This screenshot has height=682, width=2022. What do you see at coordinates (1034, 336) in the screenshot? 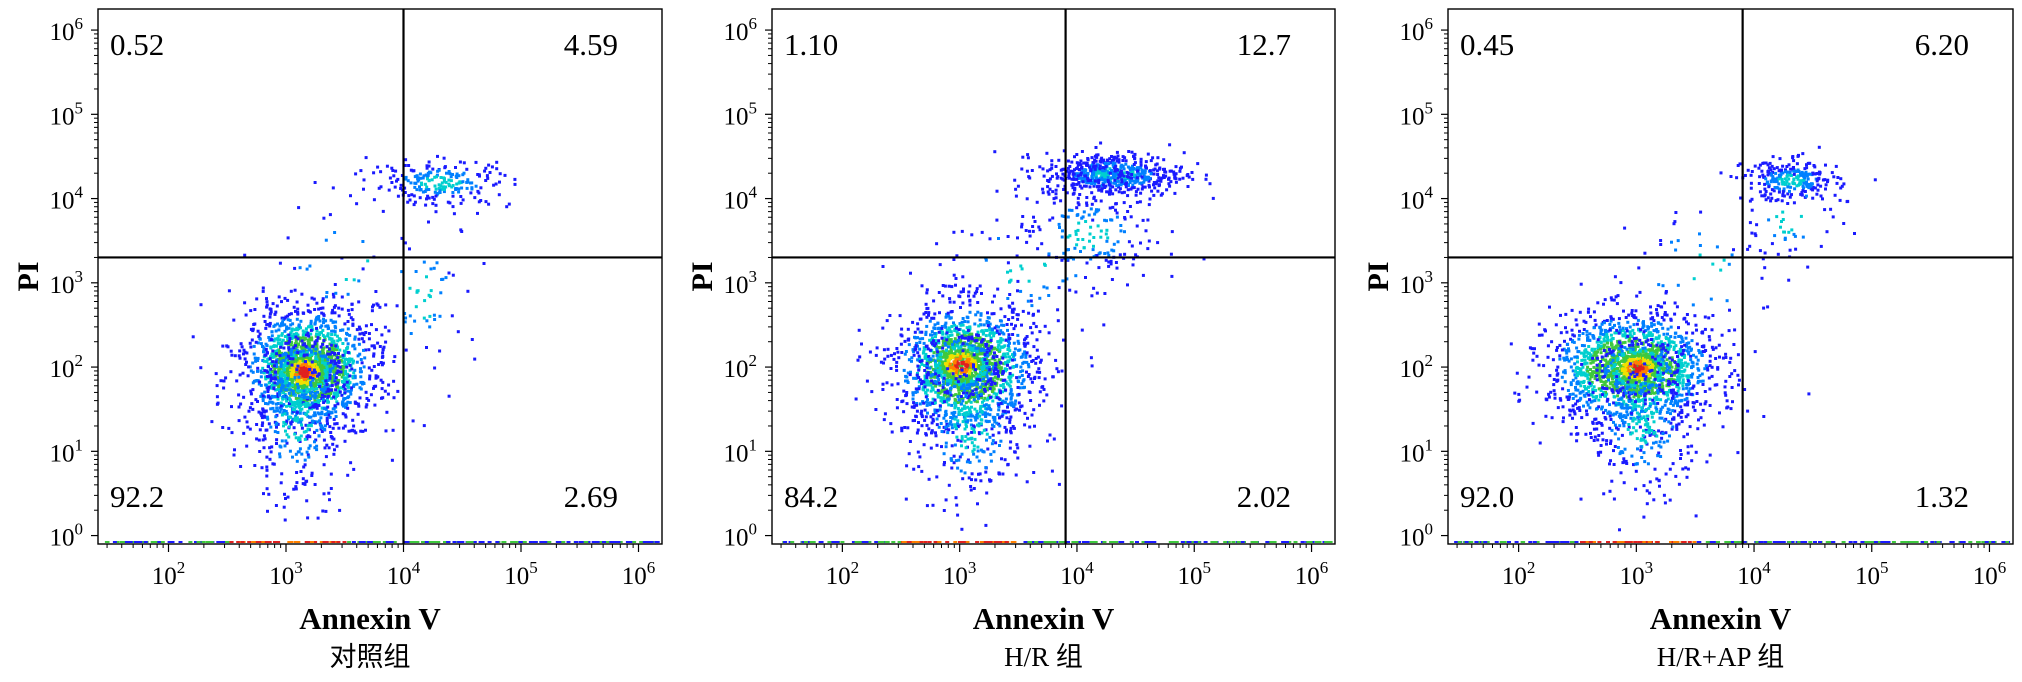
I see `scatter-points` at bounding box center [1034, 336].